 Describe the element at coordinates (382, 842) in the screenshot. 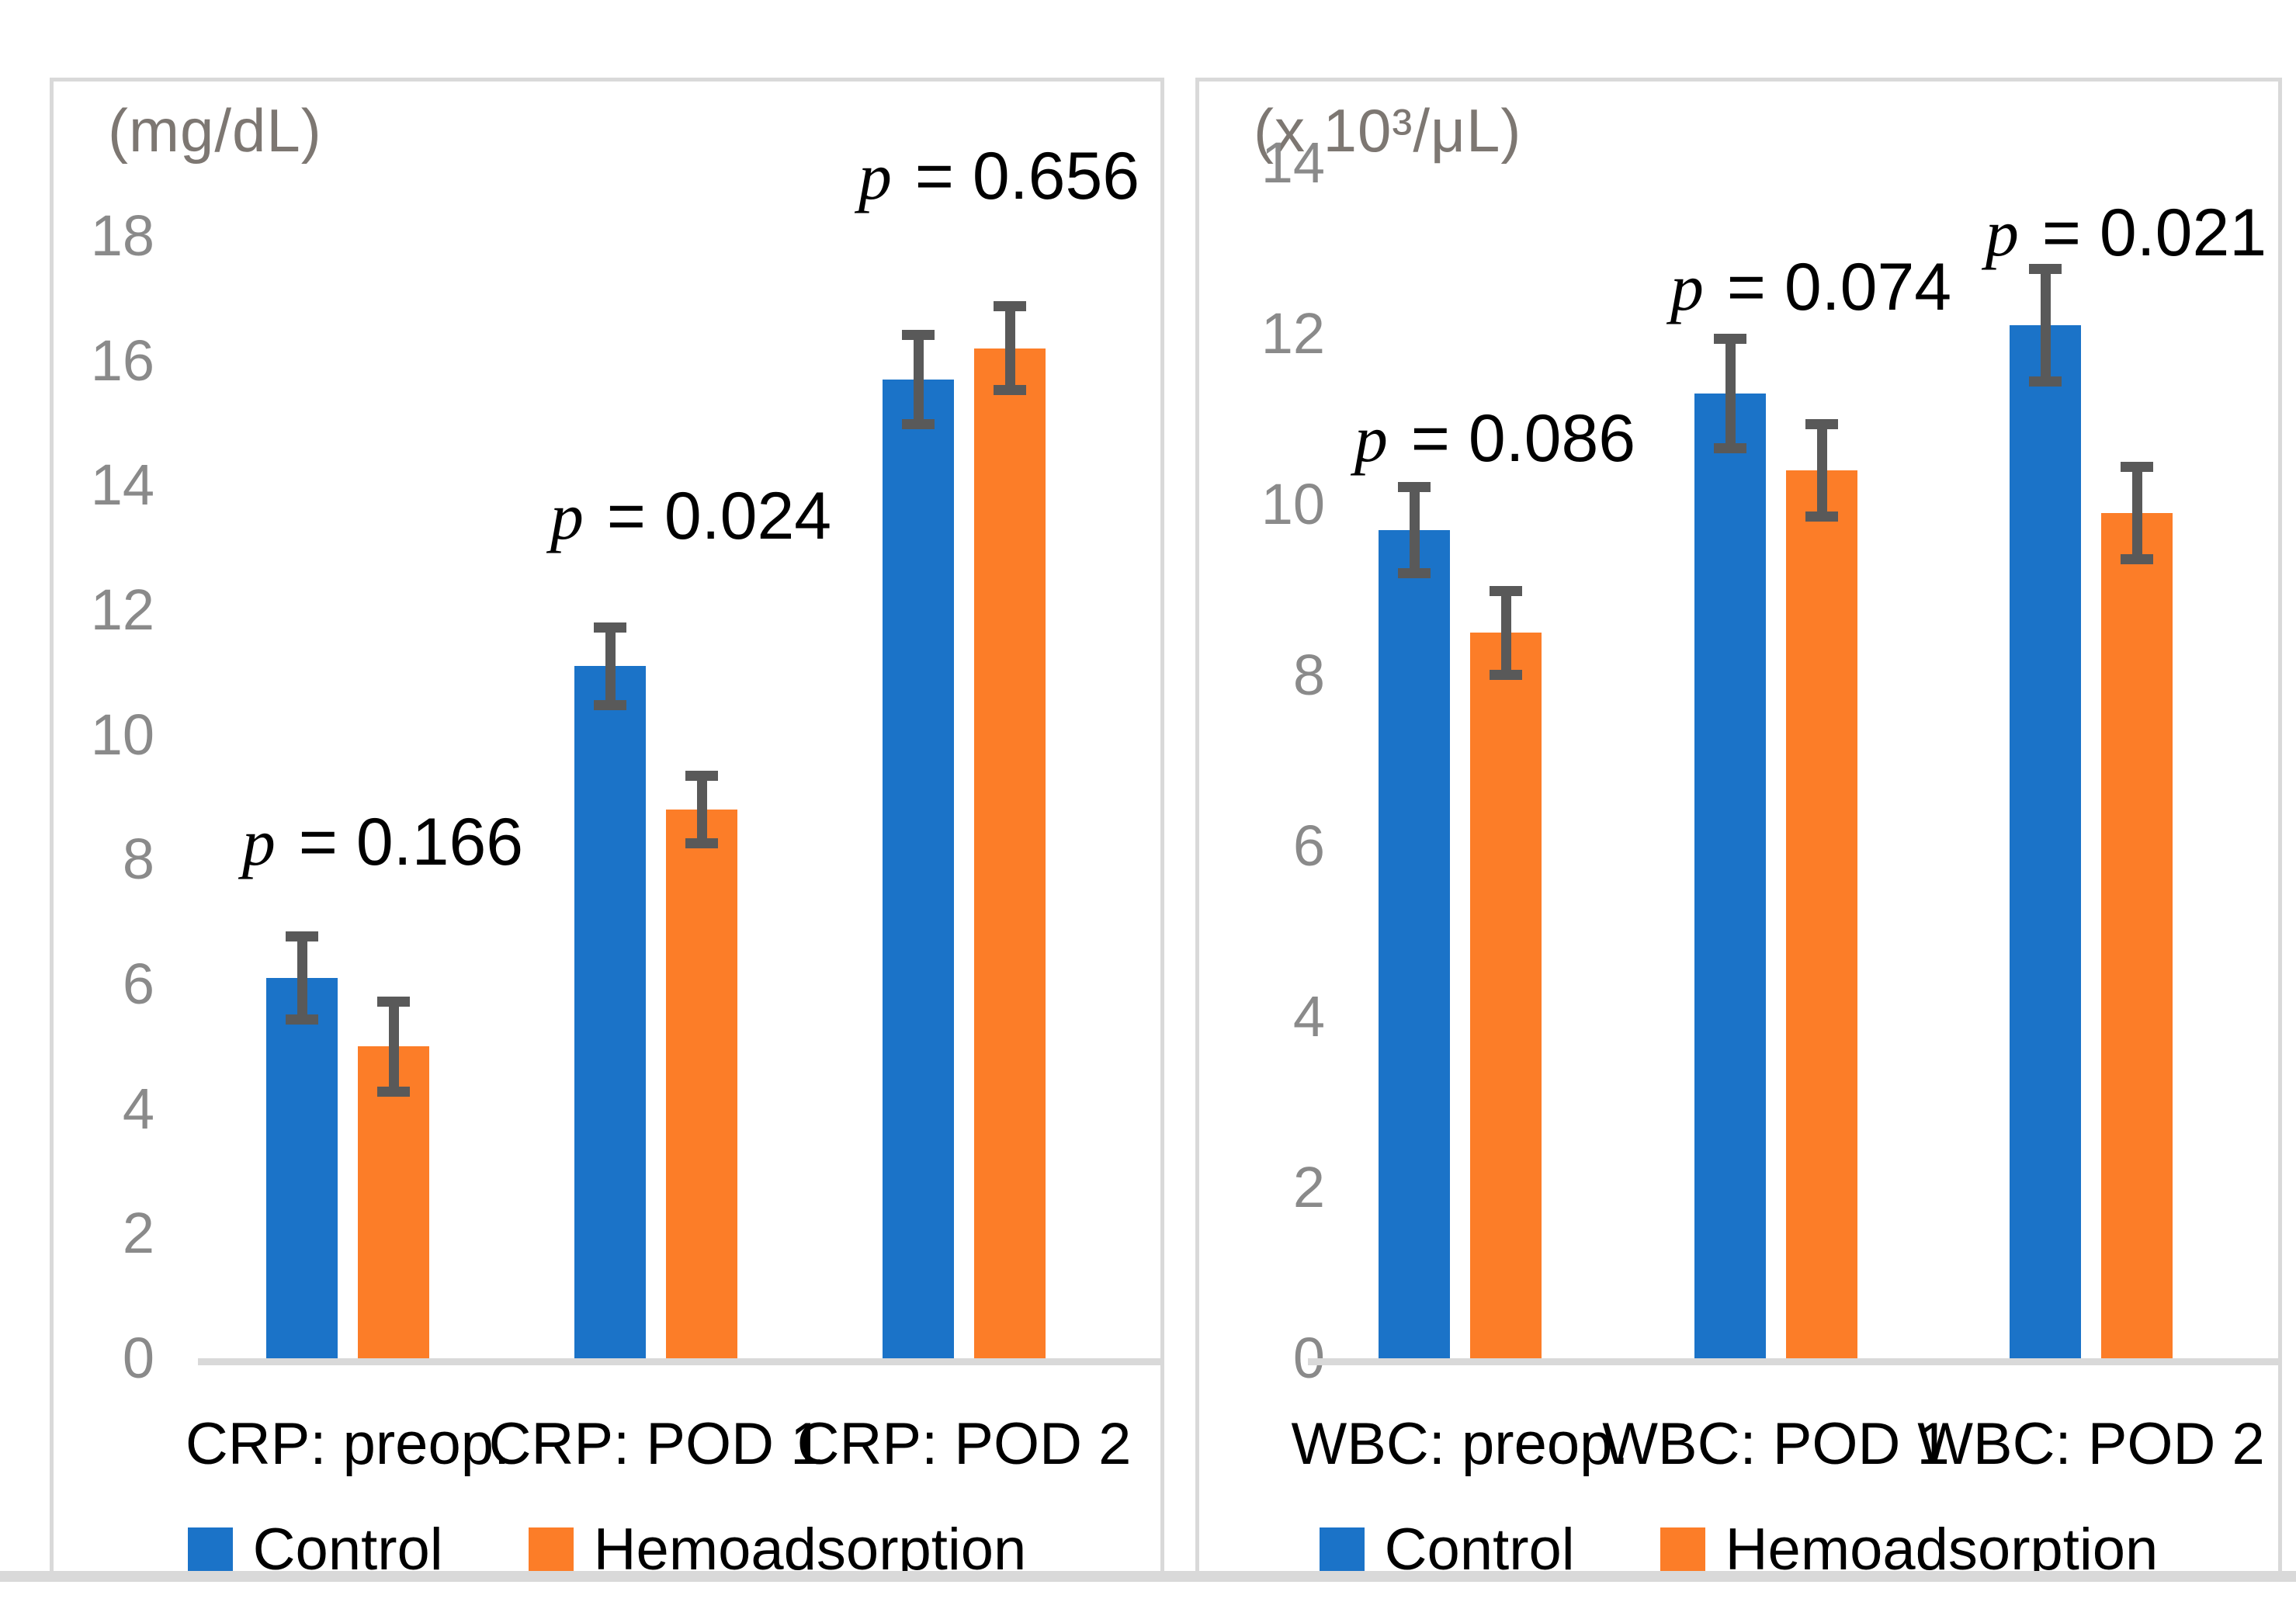

I see `p-value-label: p = 0.166` at that location.